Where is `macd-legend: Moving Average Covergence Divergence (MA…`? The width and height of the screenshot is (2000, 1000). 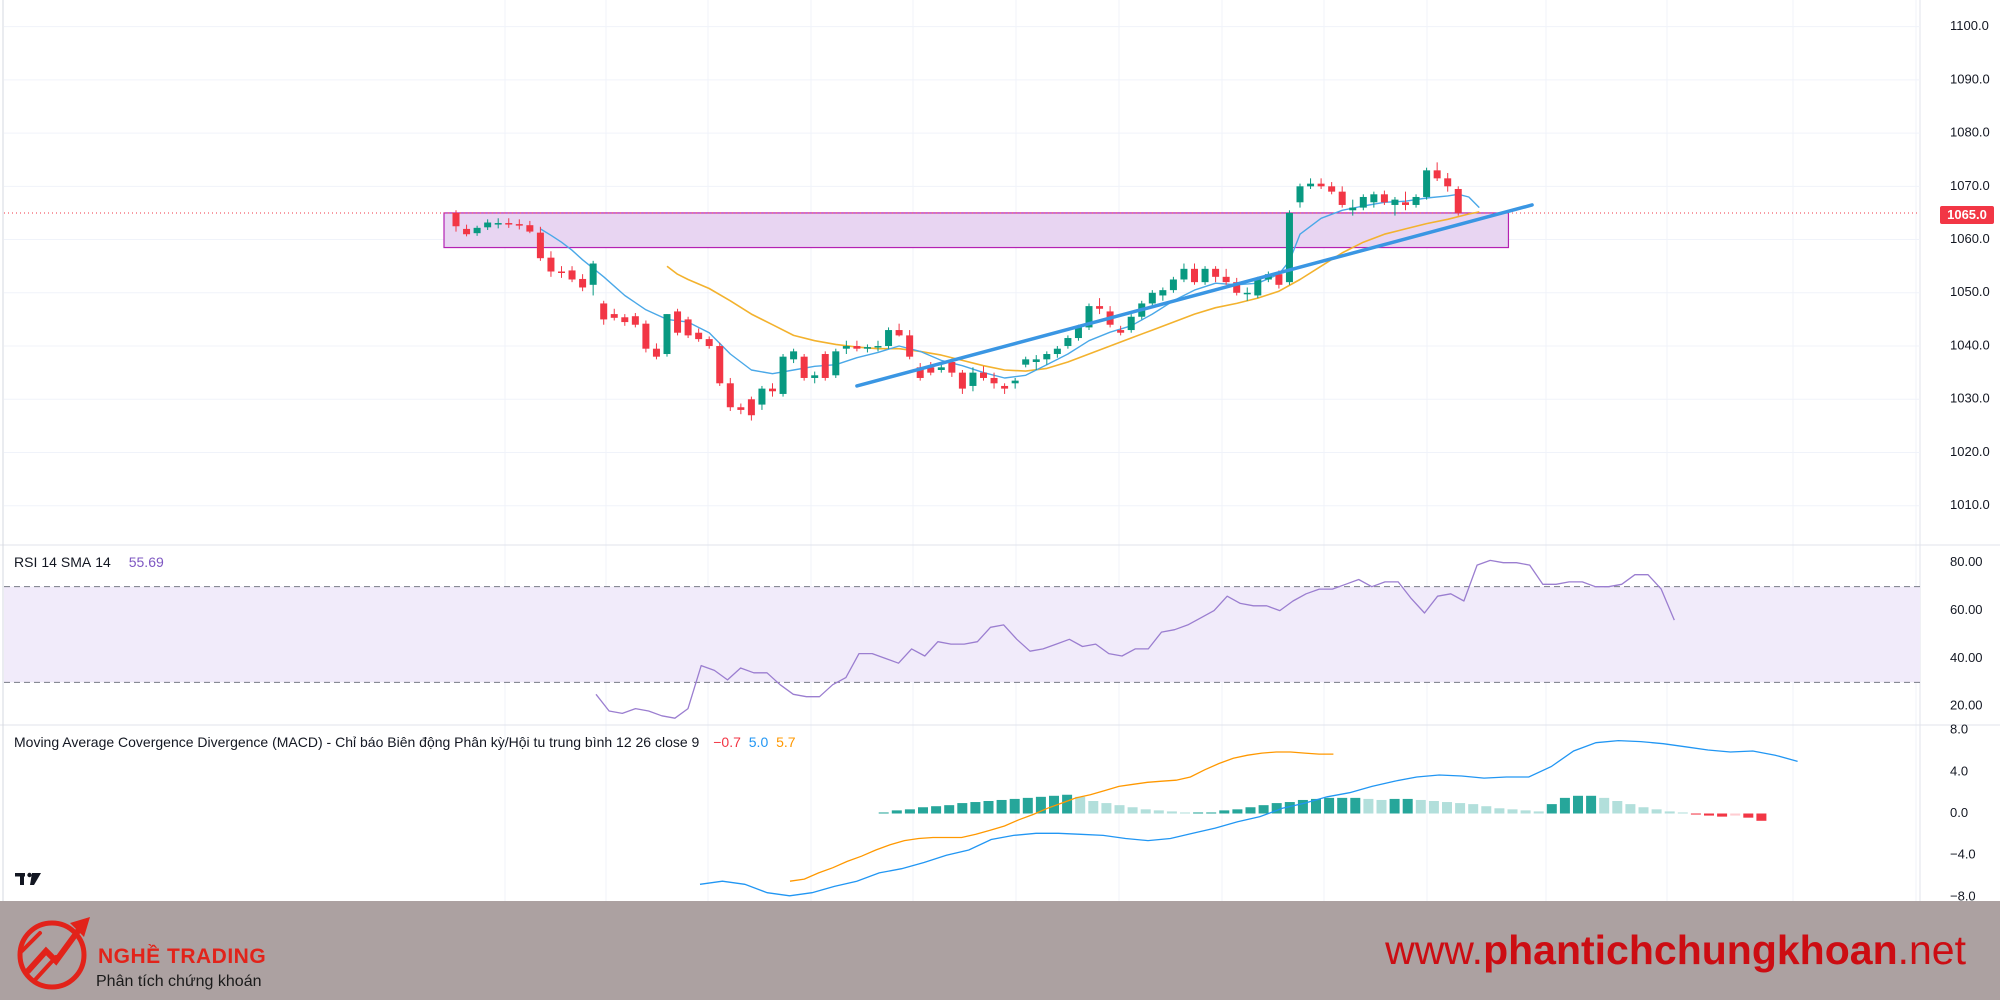 macd-legend: Moving Average Covergence Divergence (MA… is located at coordinates (407, 742).